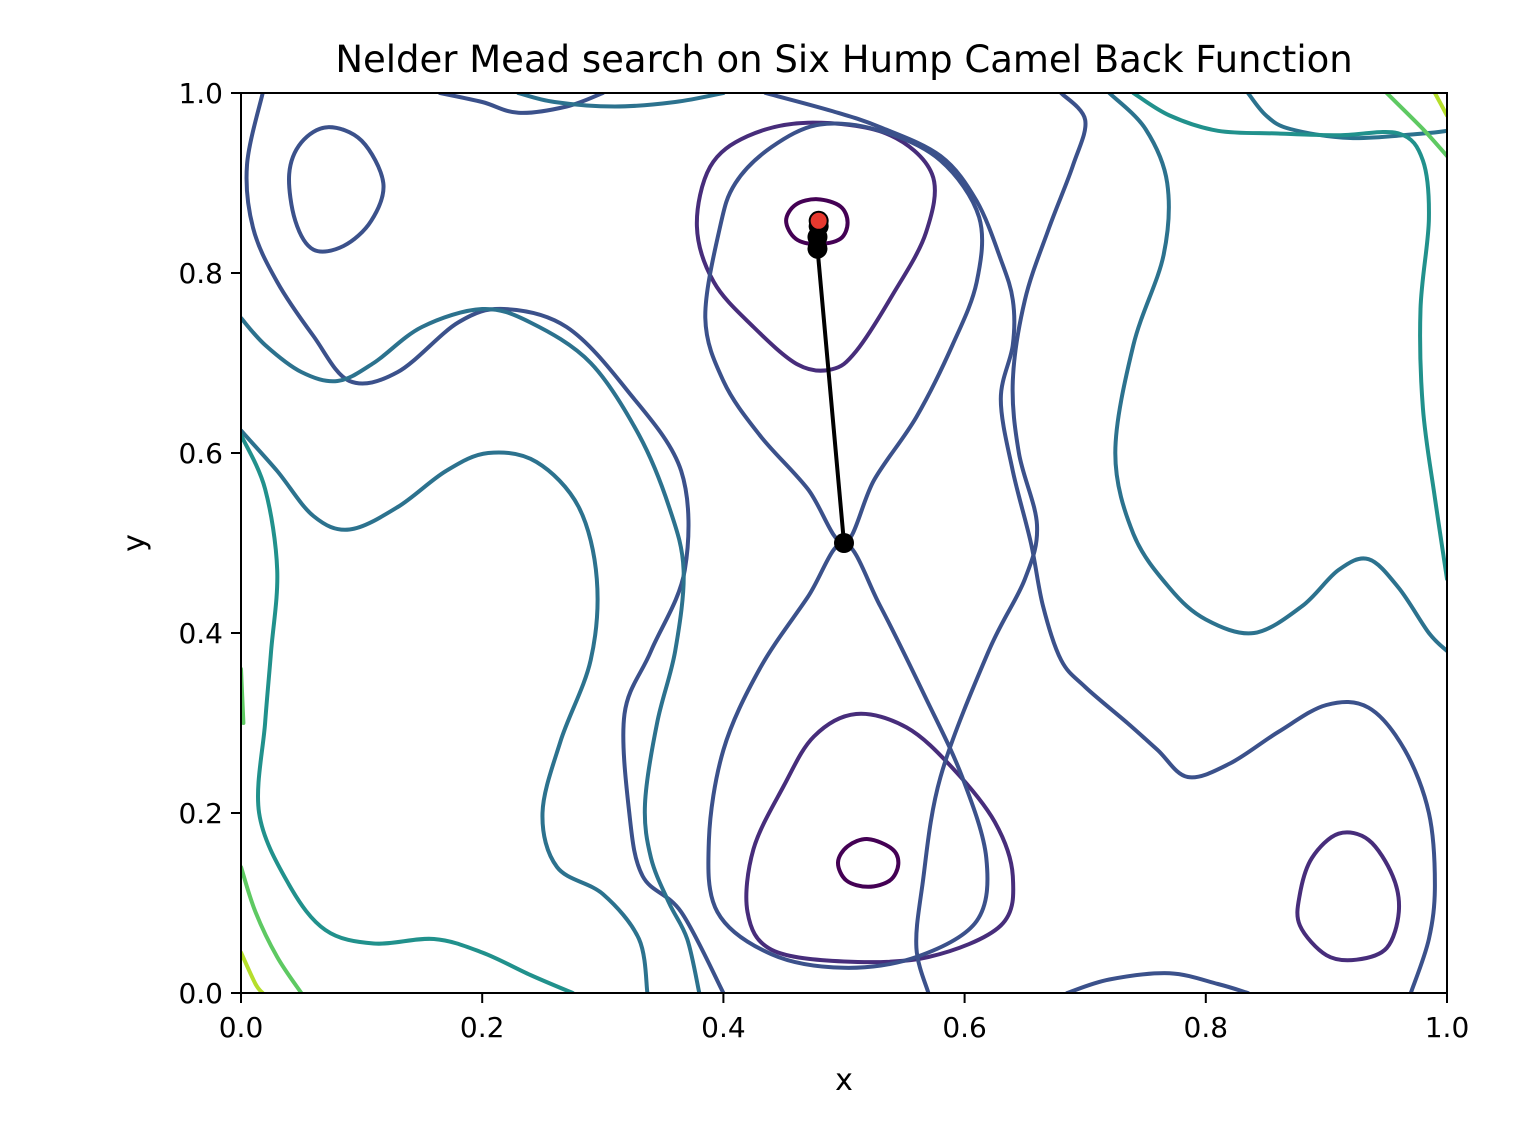 This screenshot has height=1122, width=1522. What do you see at coordinates (200, 813) in the screenshot?
I see `y-tick-label: 0.2` at bounding box center [200, 813].